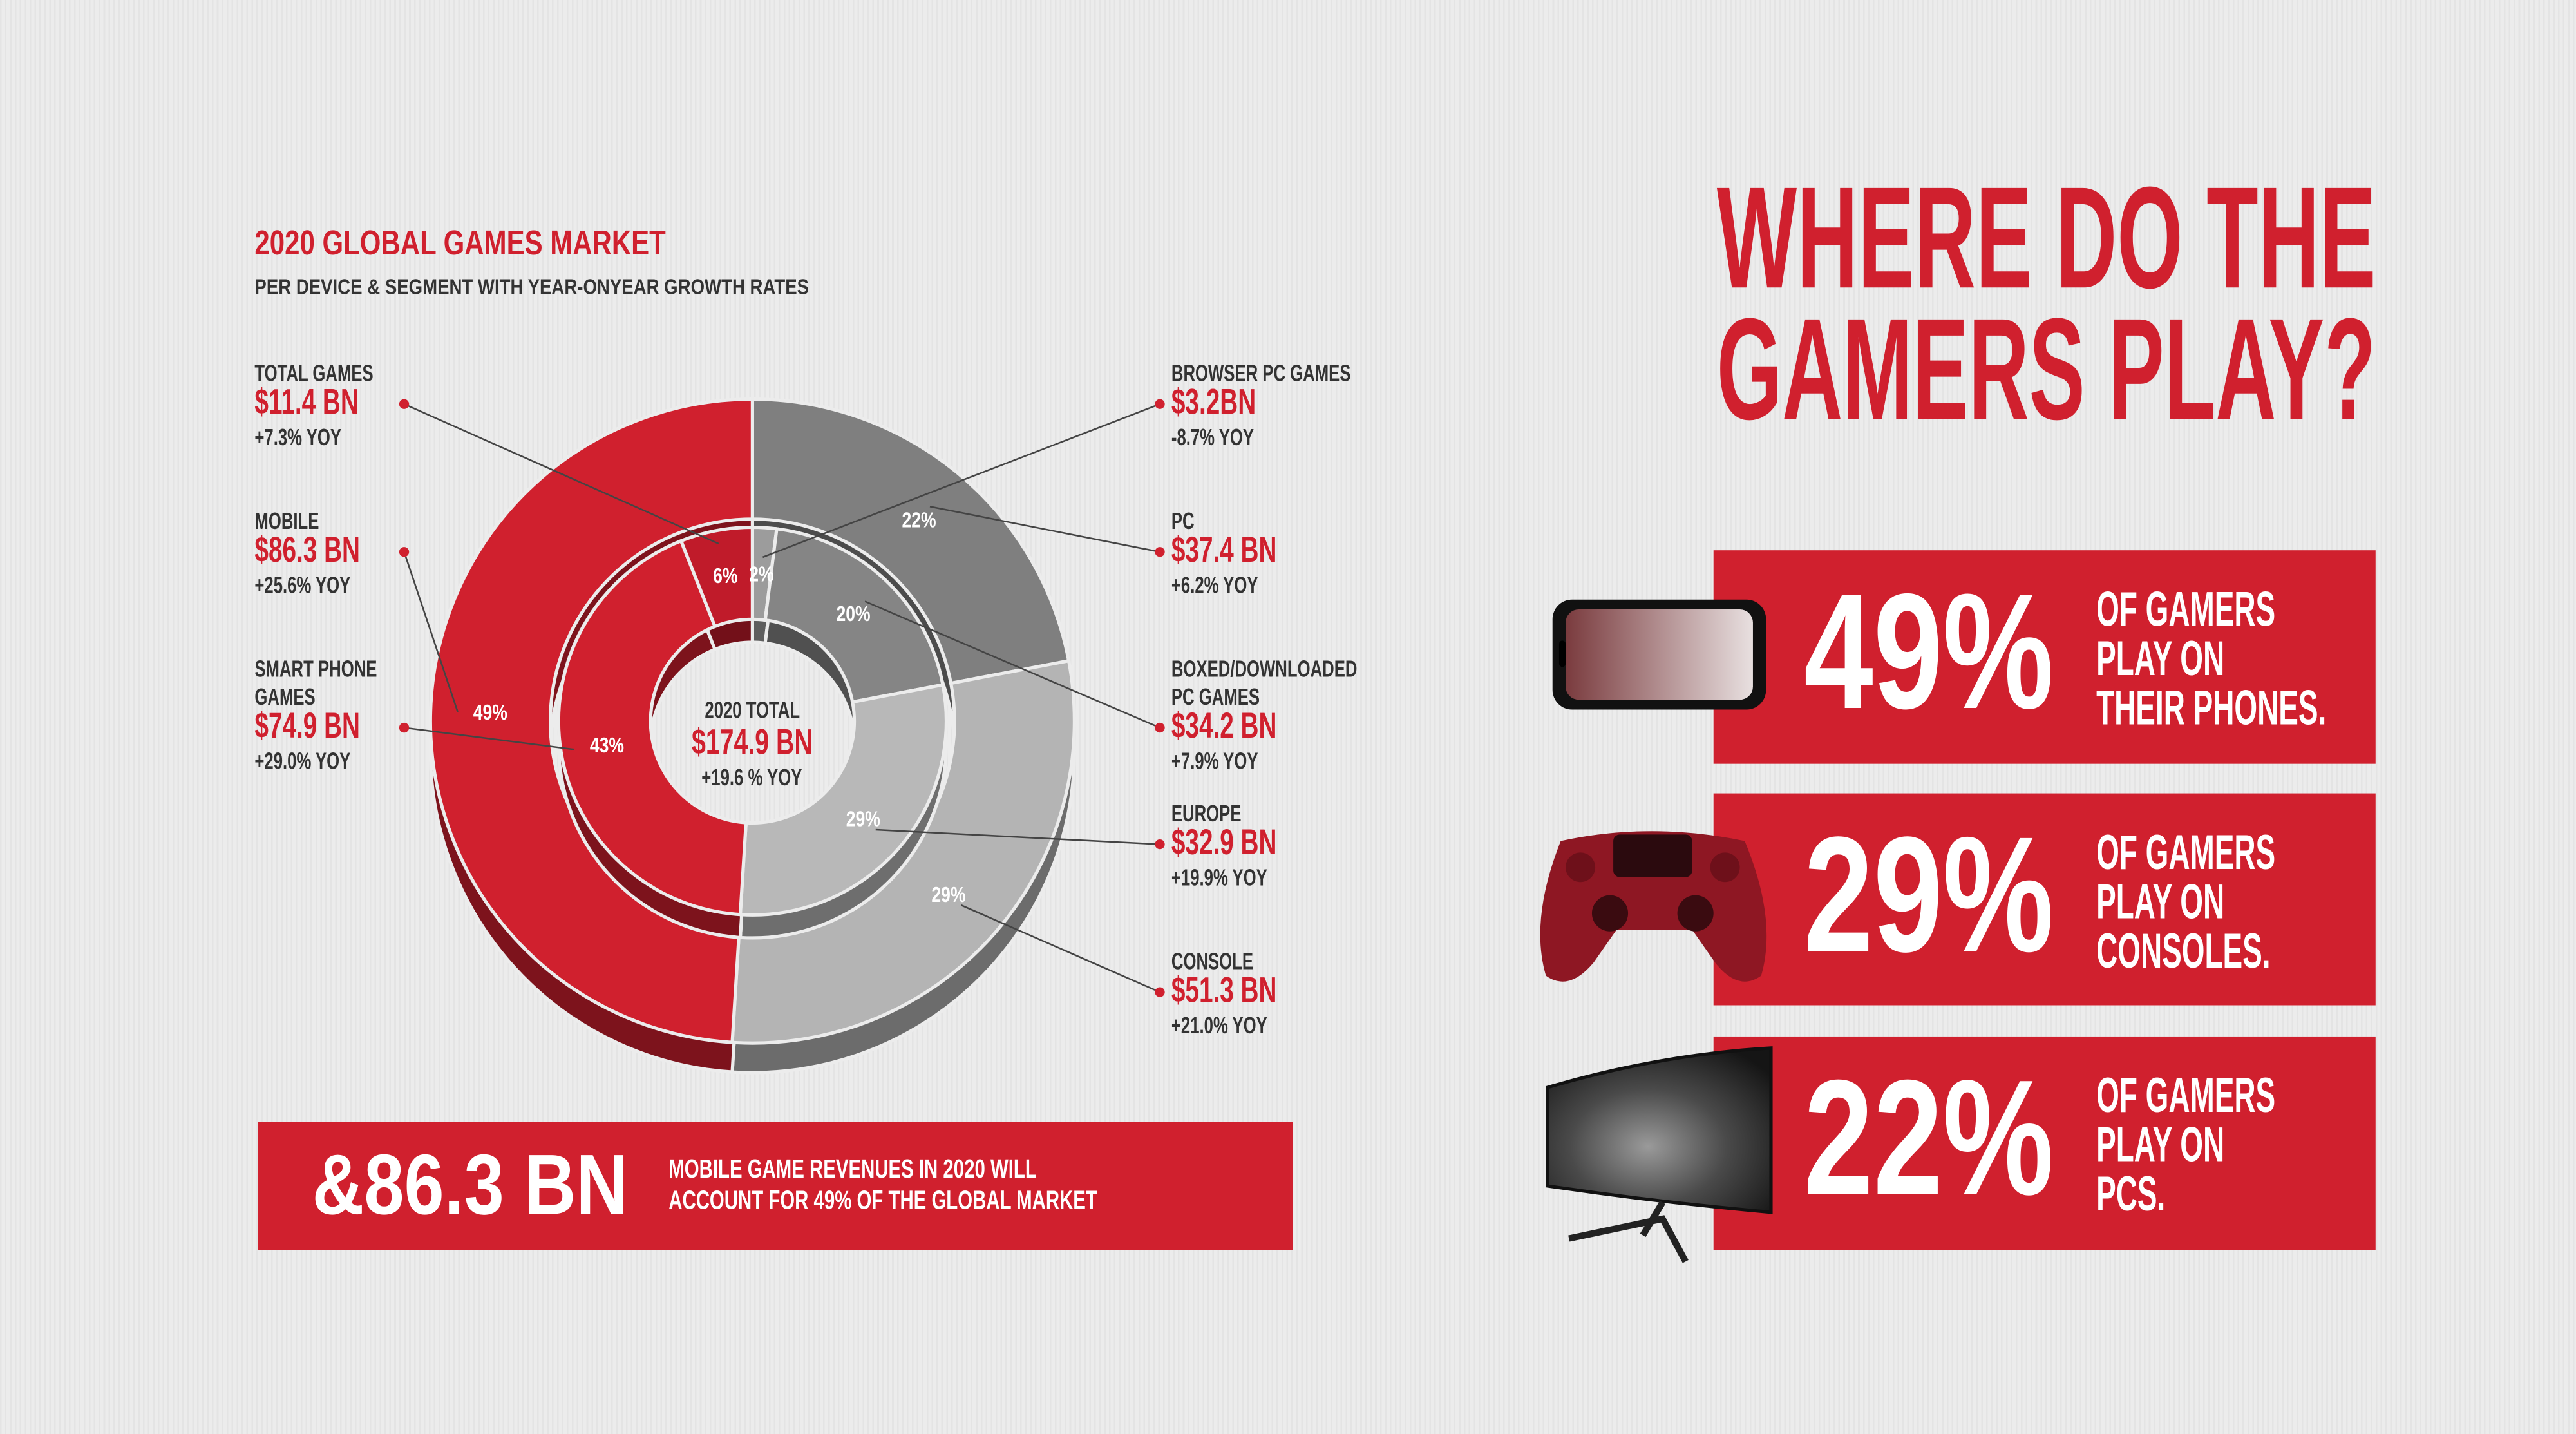 The height and width of the screenshot is (1434, 2576). Describe the element at coordinates (1659, 655) in the screenshot. I see `phone-icon` at that location.